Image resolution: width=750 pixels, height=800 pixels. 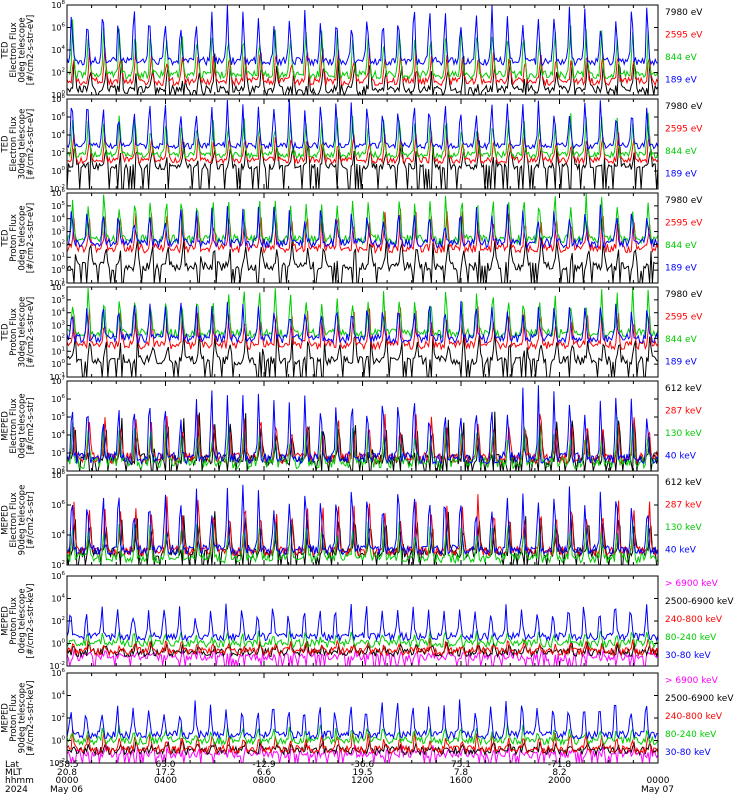 I want to click on mlt-label: 8.2, so click(x=559, y=773).